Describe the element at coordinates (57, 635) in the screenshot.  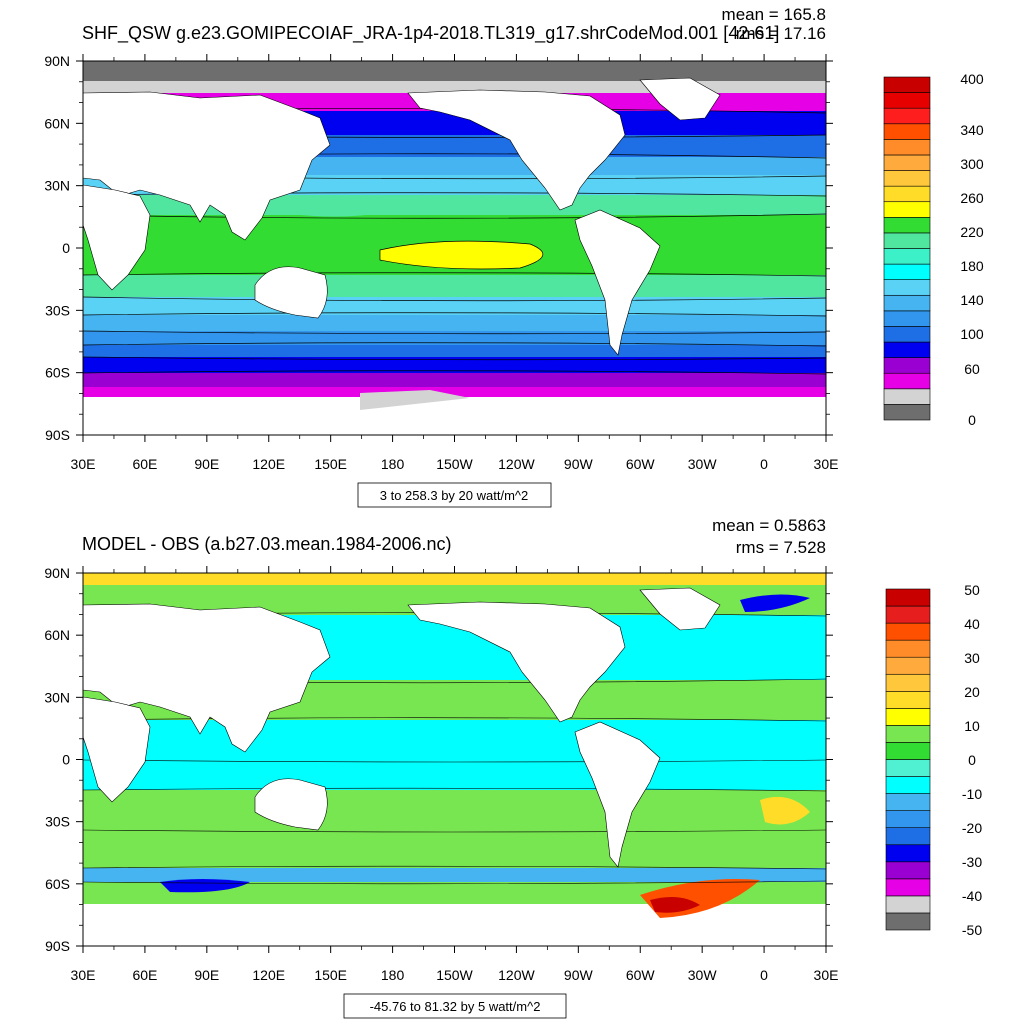
I see `bottom-lat-label: 60N` at that location.